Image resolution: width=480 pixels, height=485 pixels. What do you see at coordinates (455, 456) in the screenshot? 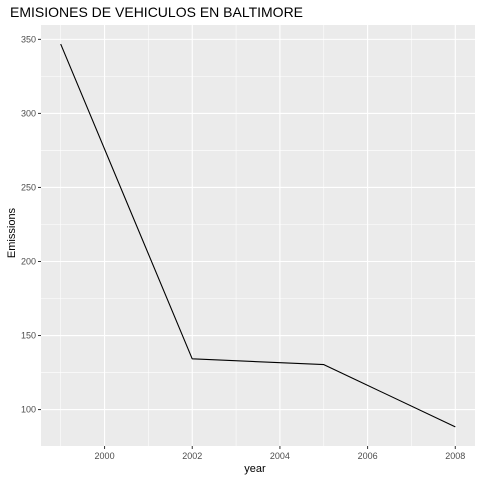
I see `x-tick-label: 2008` at bounding box center [455, 456].